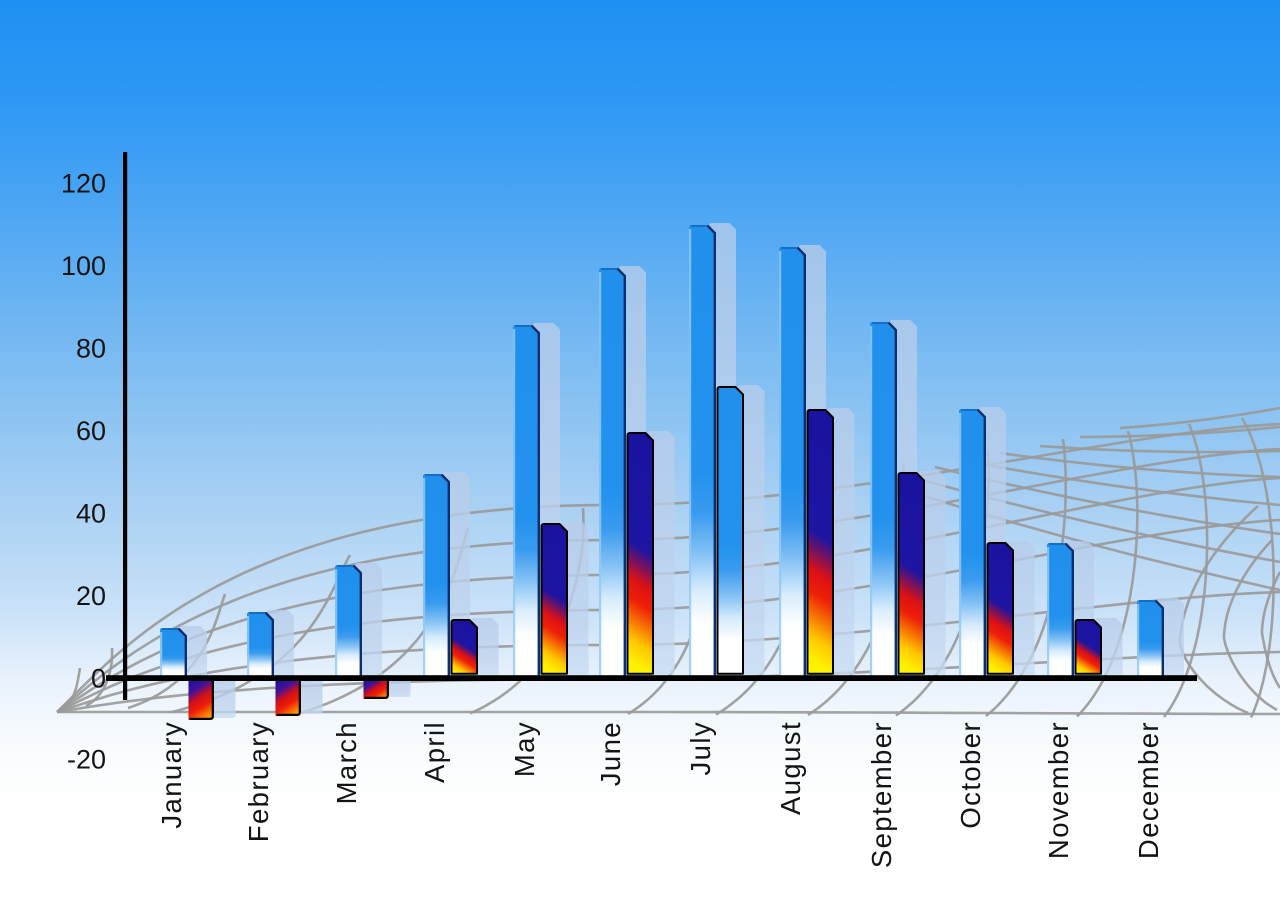  What do you see at coordinates (1058, 790) in the screenshot?
I see `svg-text: November` at bounding box center [1058, 790].